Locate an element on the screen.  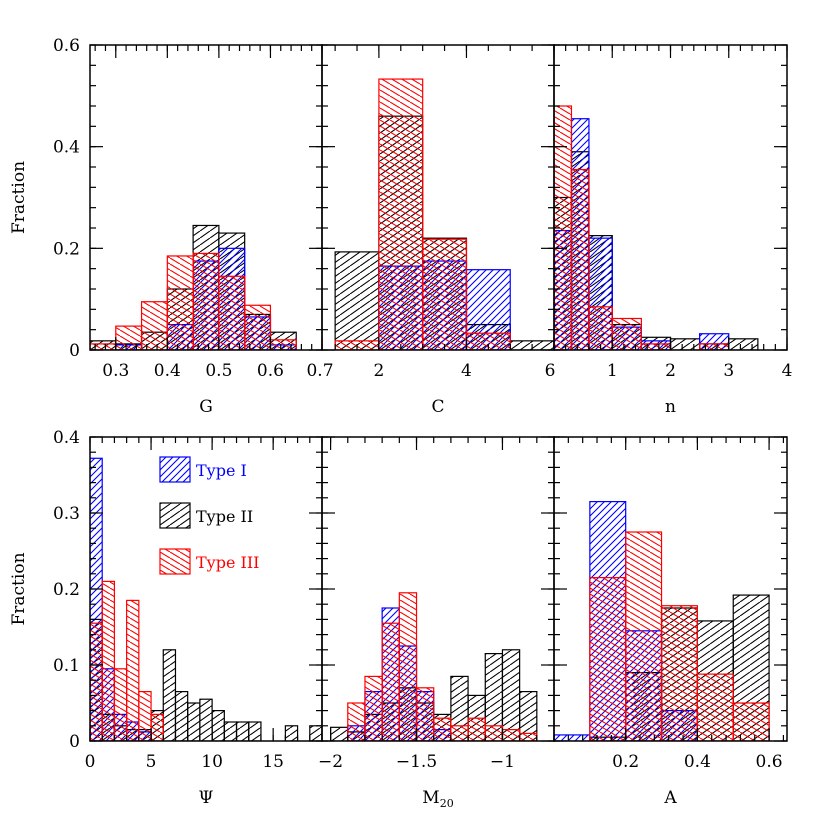
x-axis-label: n is located at coordinates (670, 407).